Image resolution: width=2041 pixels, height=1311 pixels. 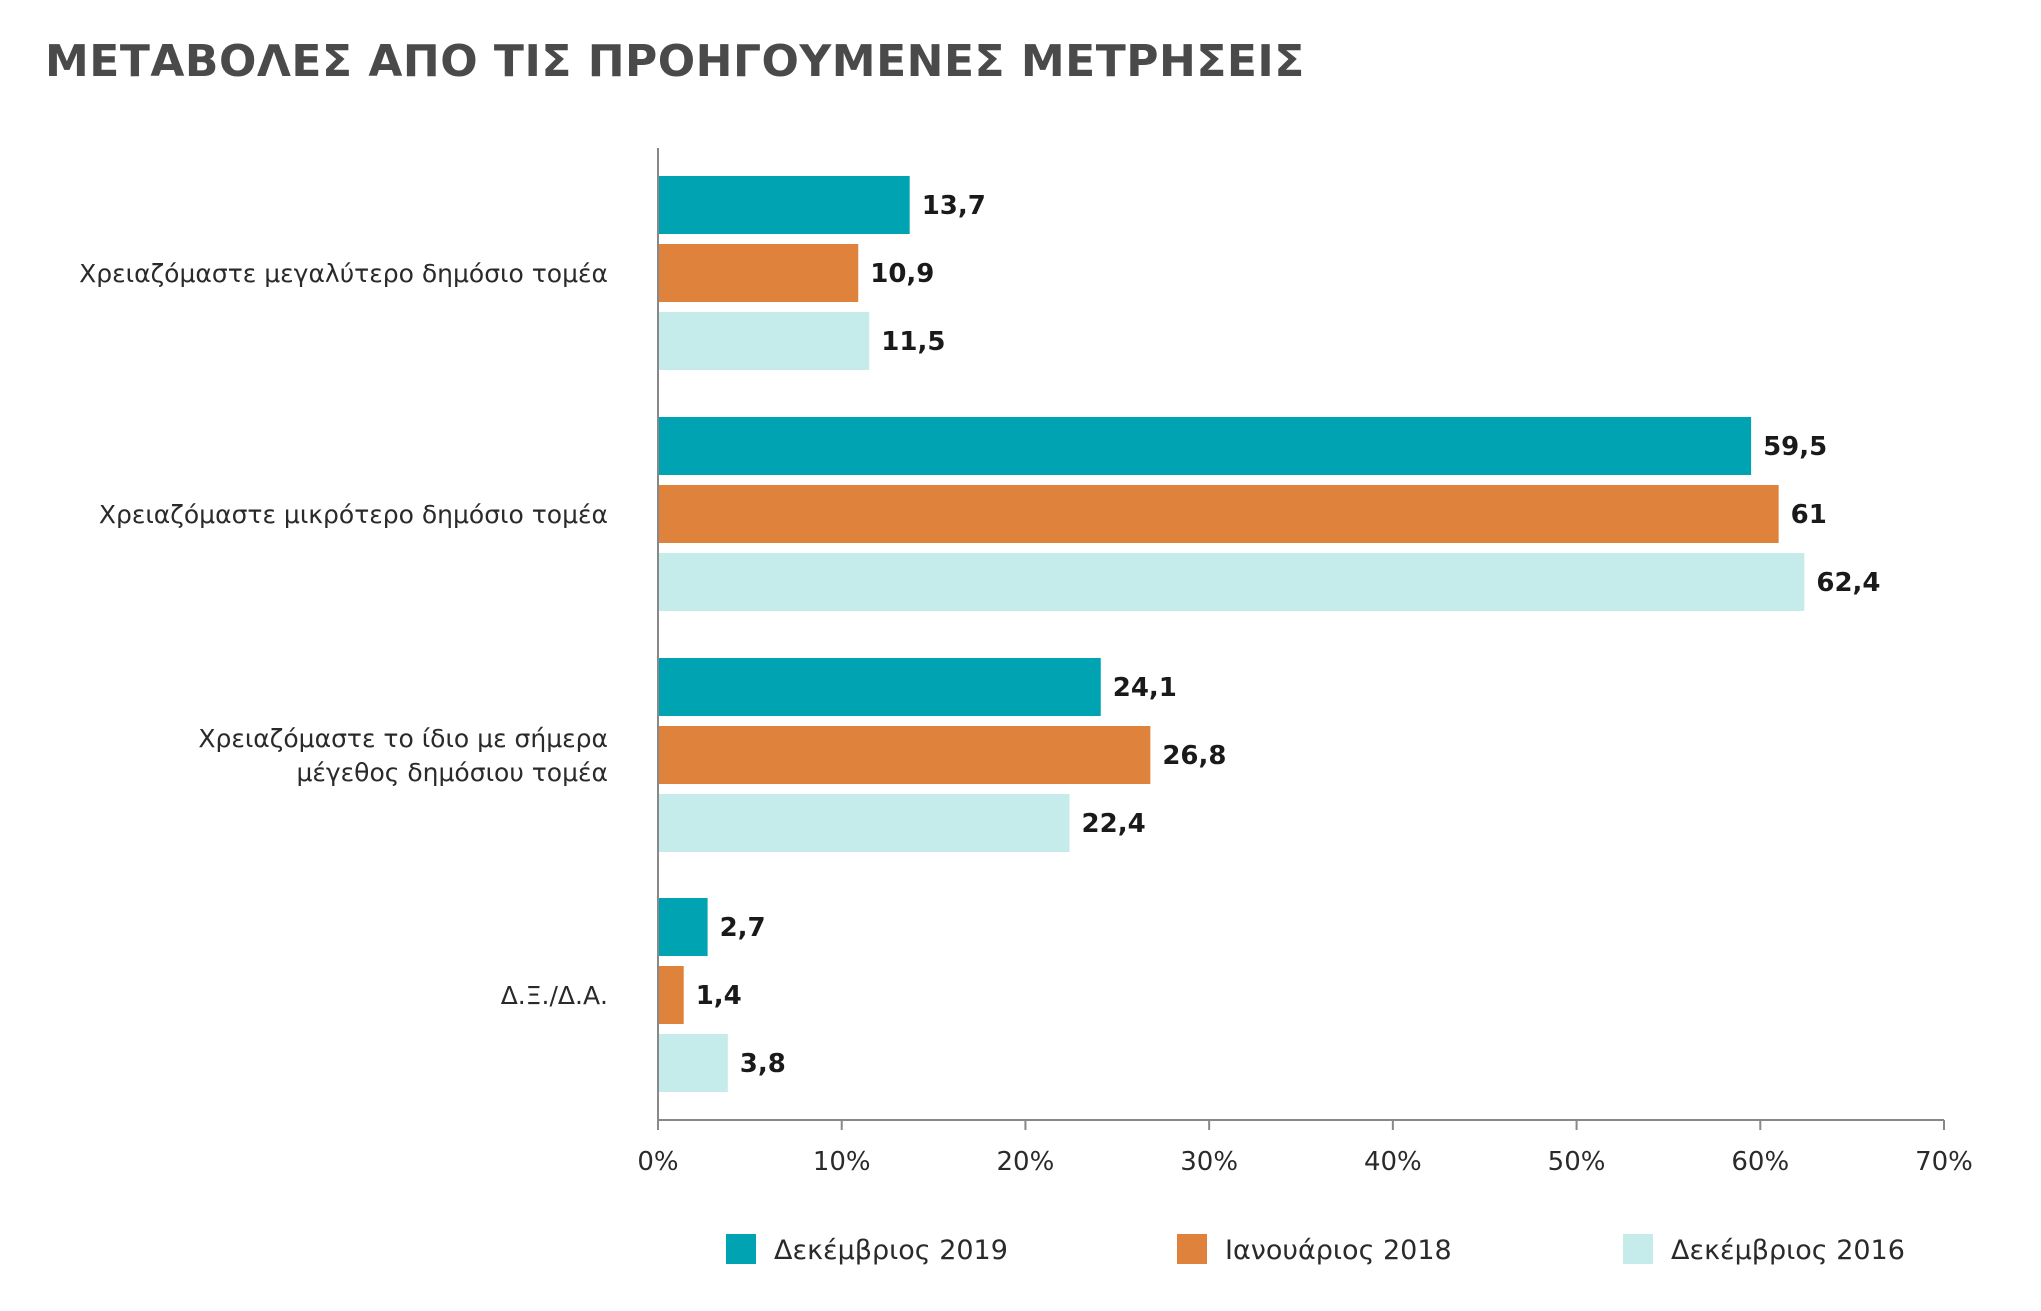 I want to click on legend-label: Ιανουάριος 2018, so click(x=1338, y=1250).